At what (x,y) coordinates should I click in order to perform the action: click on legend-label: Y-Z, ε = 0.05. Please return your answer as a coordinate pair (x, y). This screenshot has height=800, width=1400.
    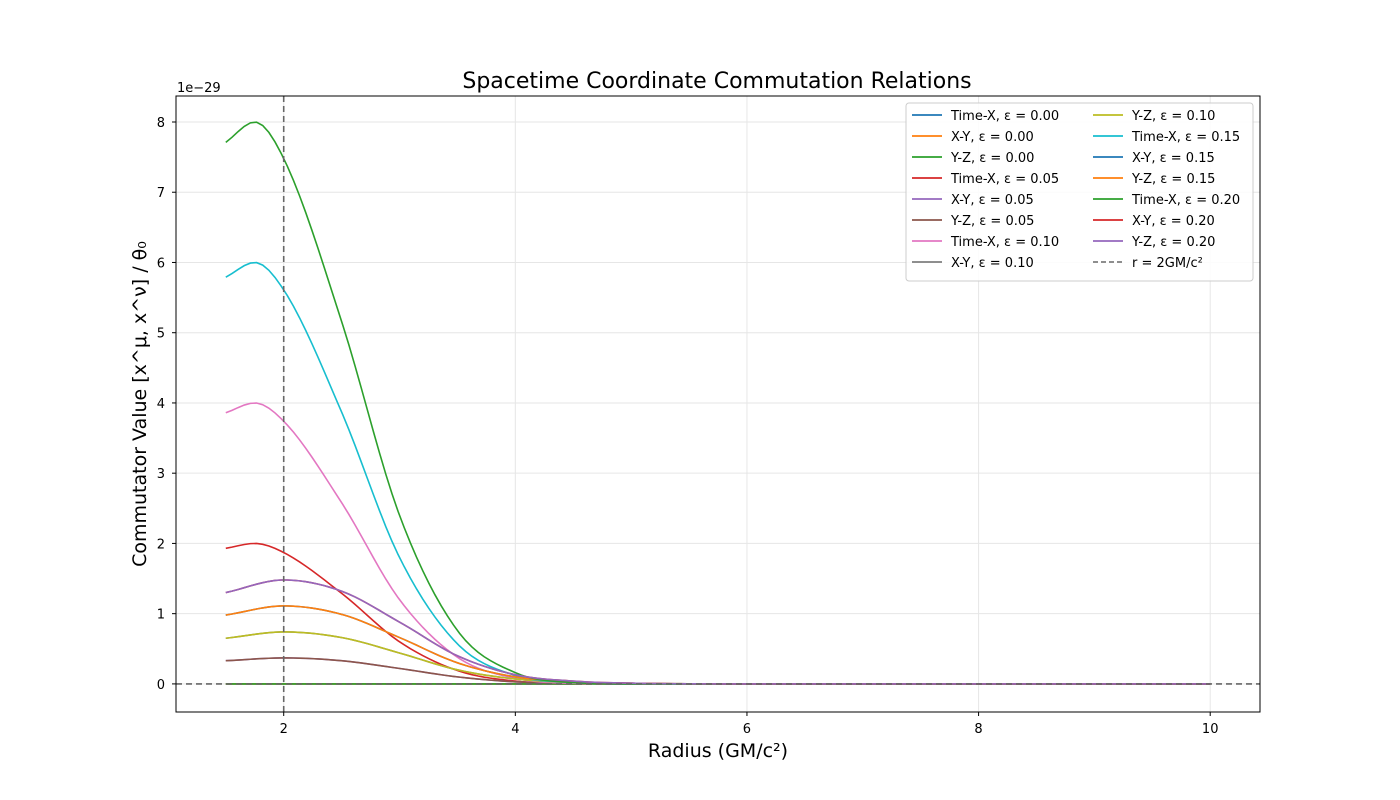
    Looking at the image, I should click on (992, 221).